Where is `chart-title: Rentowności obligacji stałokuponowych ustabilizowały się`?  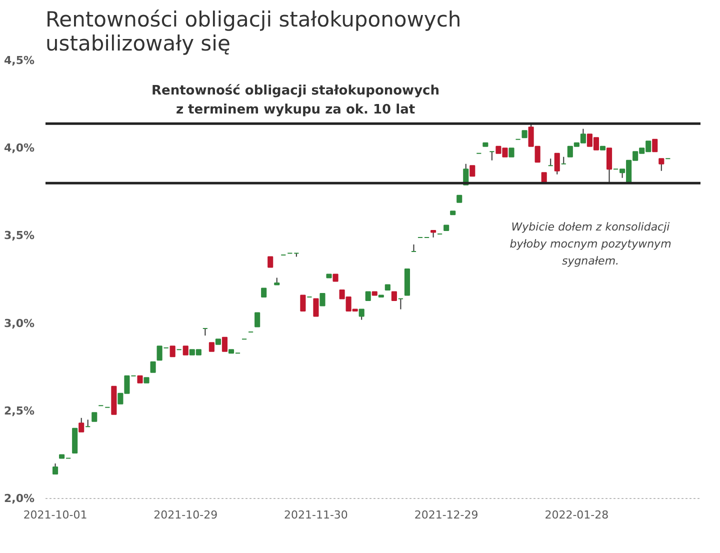
chart-title: Rentowności obligacji stałokuponowych ustabilizowały się is located at coordinates (254, 32).